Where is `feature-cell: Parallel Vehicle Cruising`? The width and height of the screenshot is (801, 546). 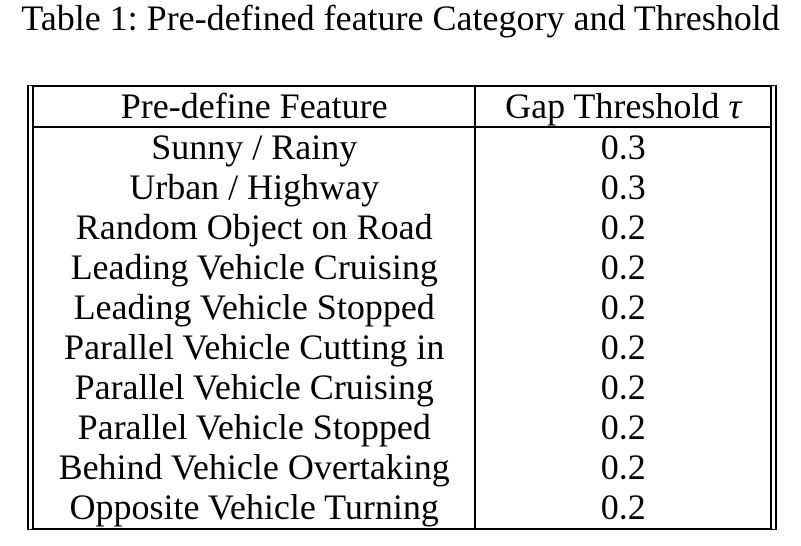 feature-cell: Parallel Vehicle Cruising is located at coordinates (255, 388).